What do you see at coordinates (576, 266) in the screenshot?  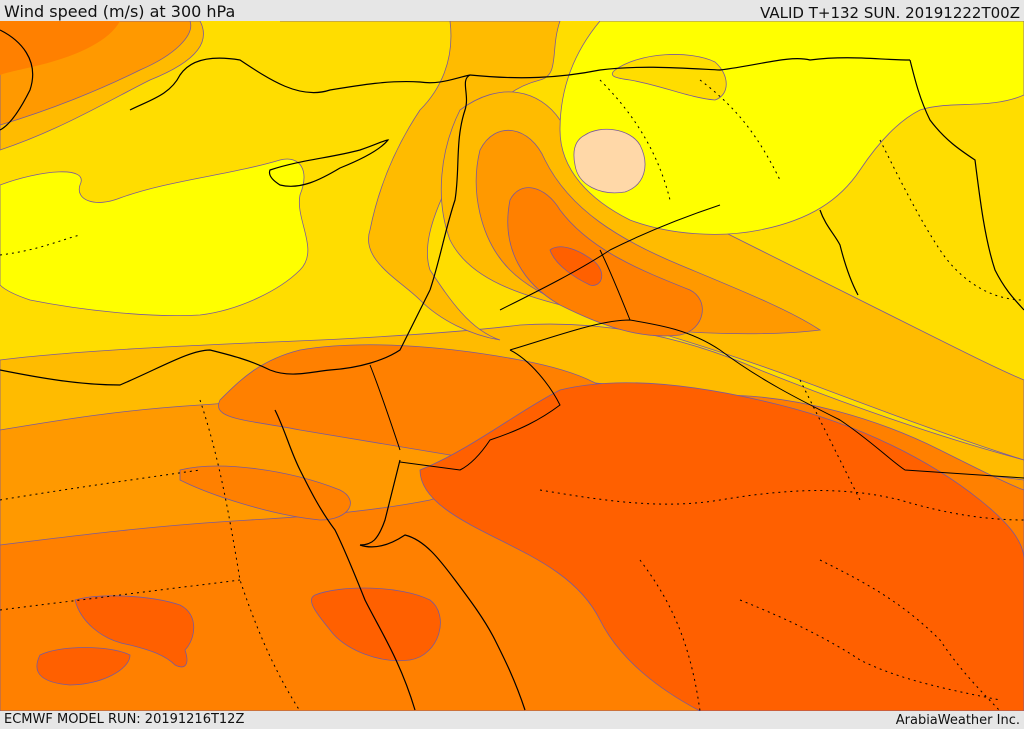 I see `band-7-jet-core` at bounding box center [576, 266].